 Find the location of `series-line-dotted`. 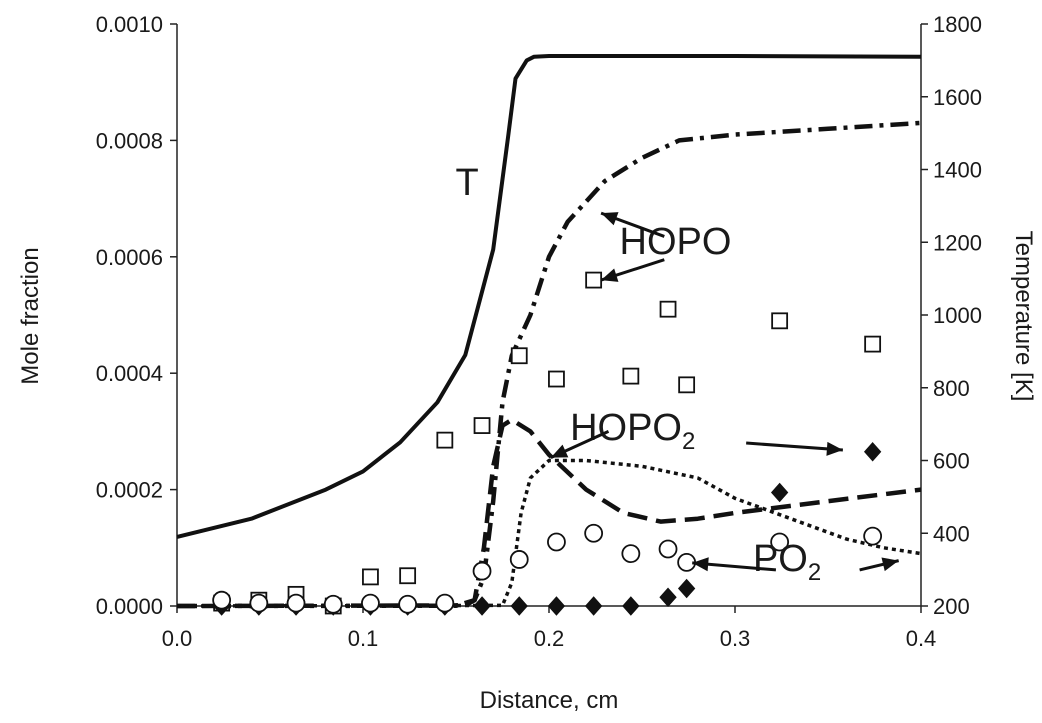

series-line-dotted is located at coordinates (549, 533).